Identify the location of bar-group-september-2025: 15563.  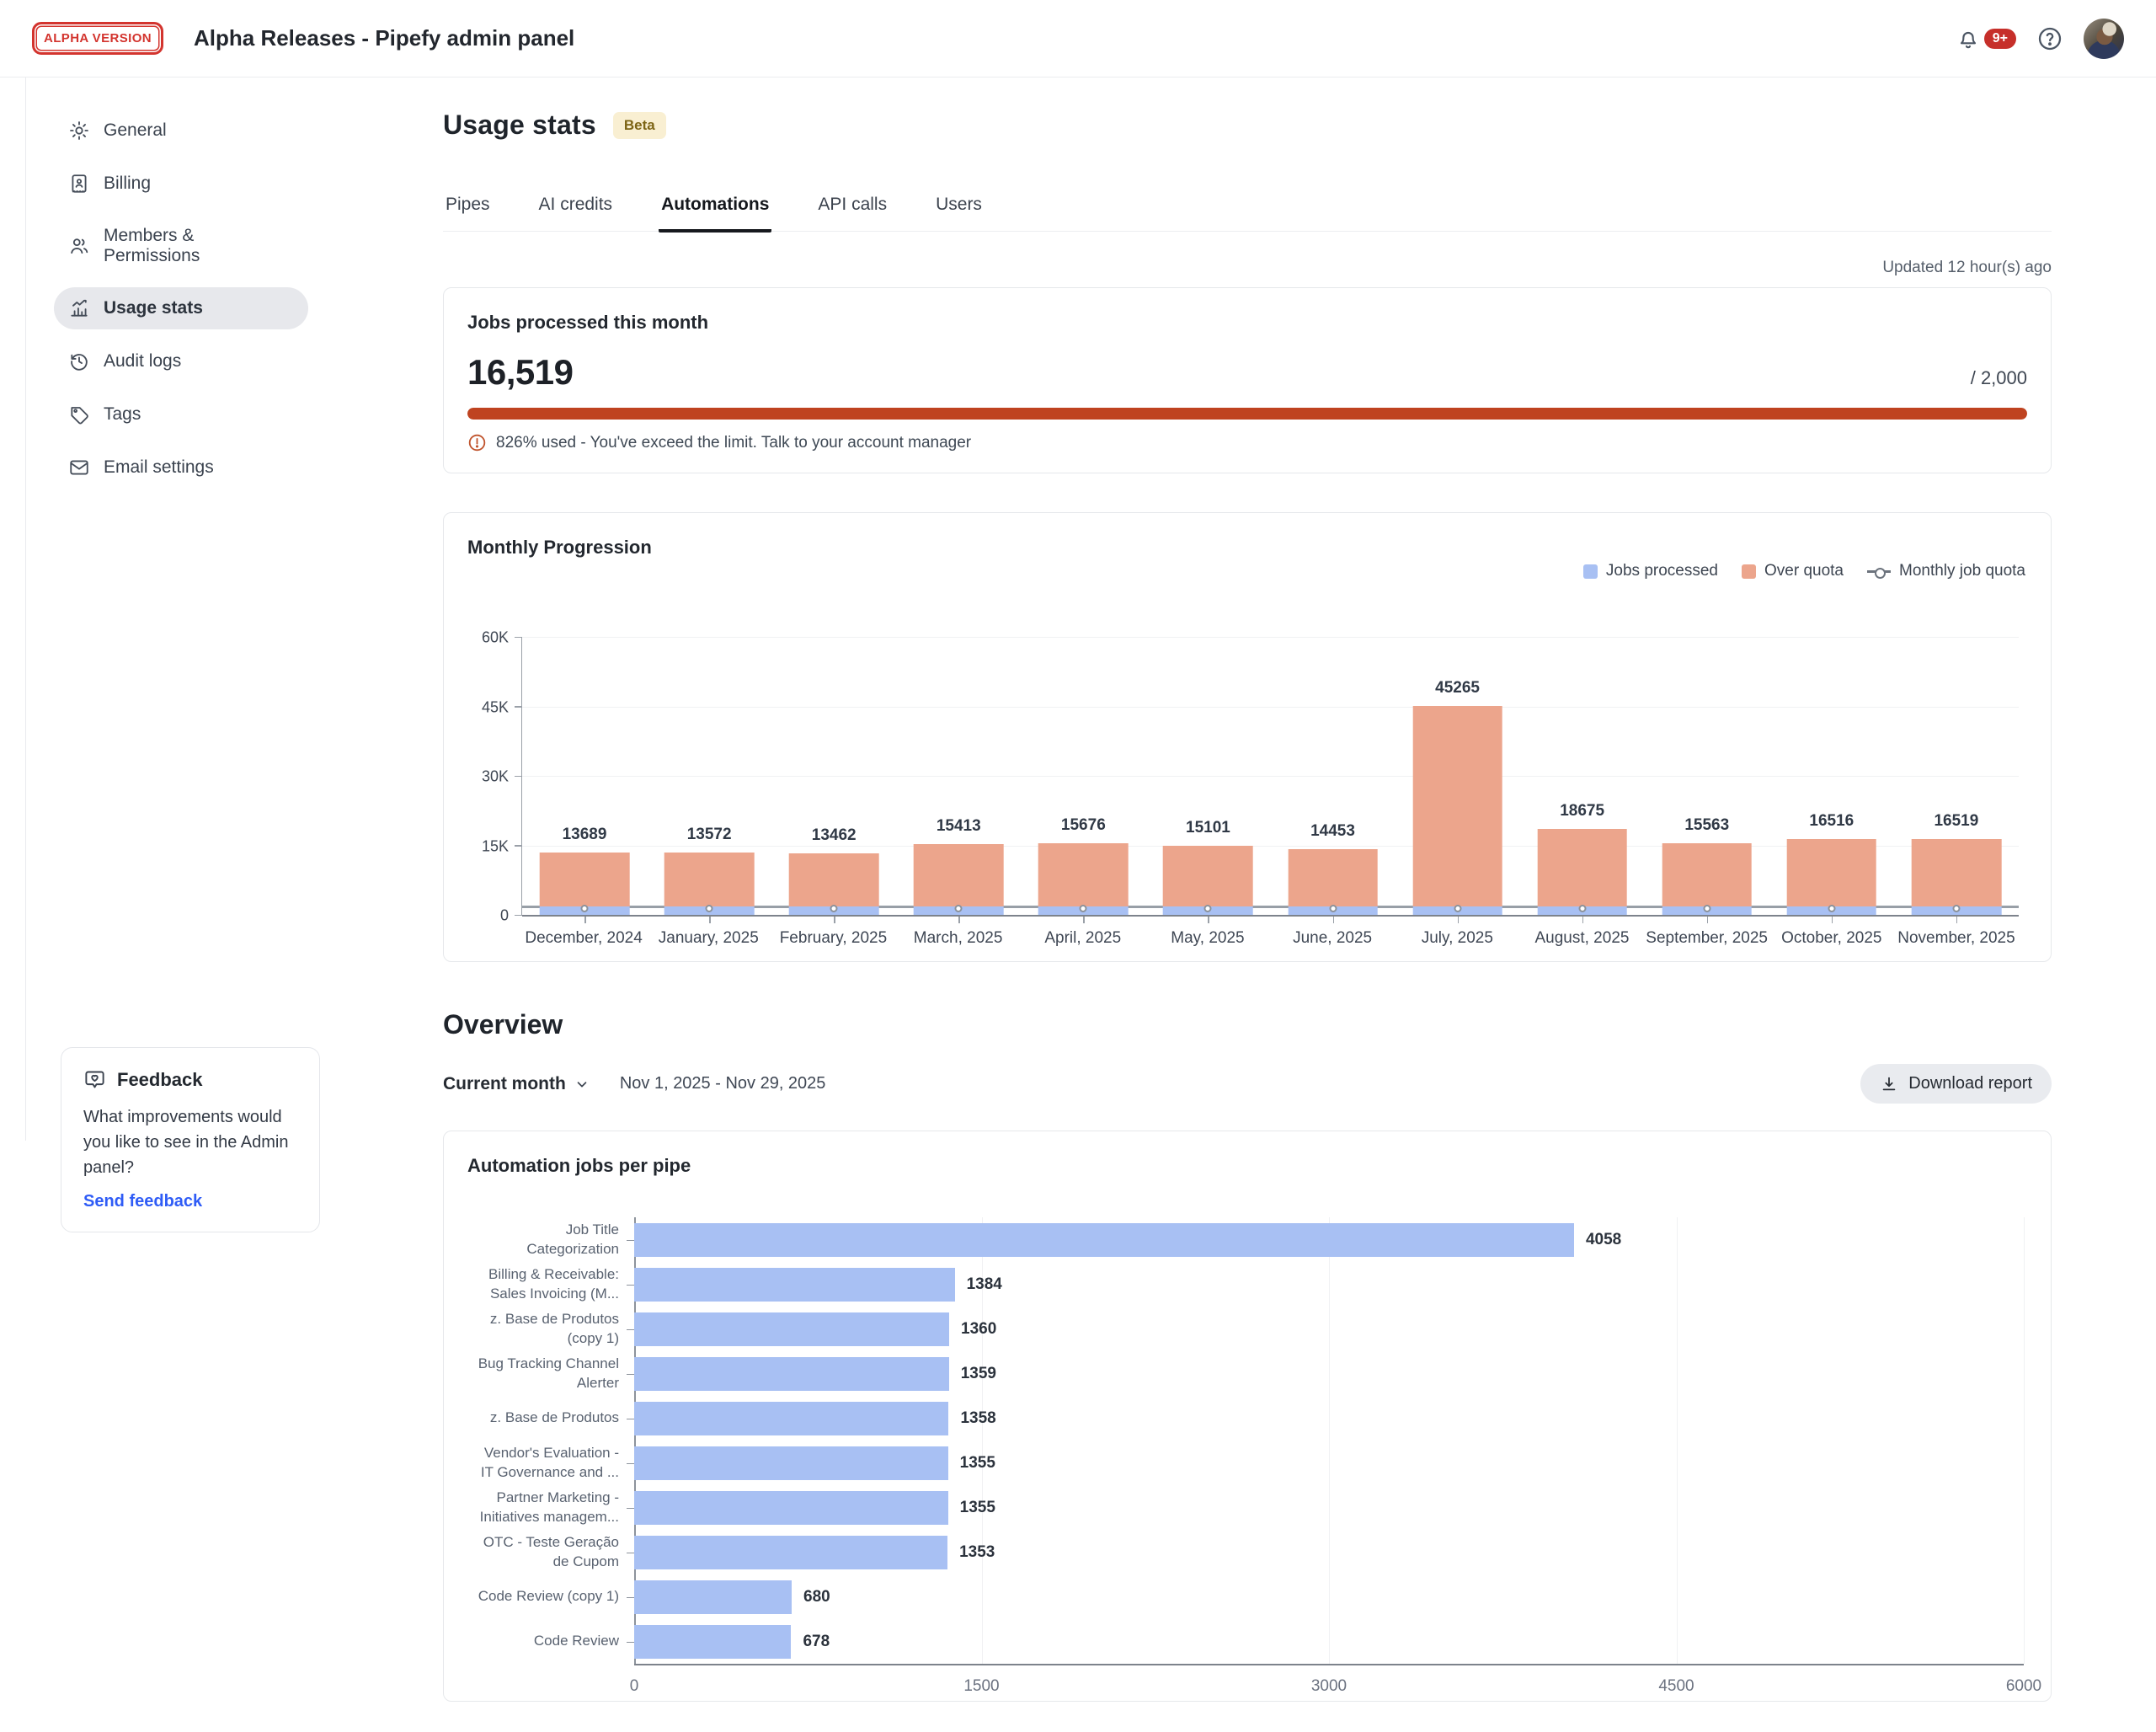
(1707, 780).